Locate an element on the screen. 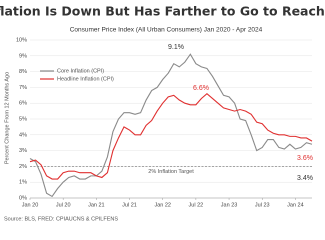  y-tick-label: 4% is located at coordinates (23, 135).